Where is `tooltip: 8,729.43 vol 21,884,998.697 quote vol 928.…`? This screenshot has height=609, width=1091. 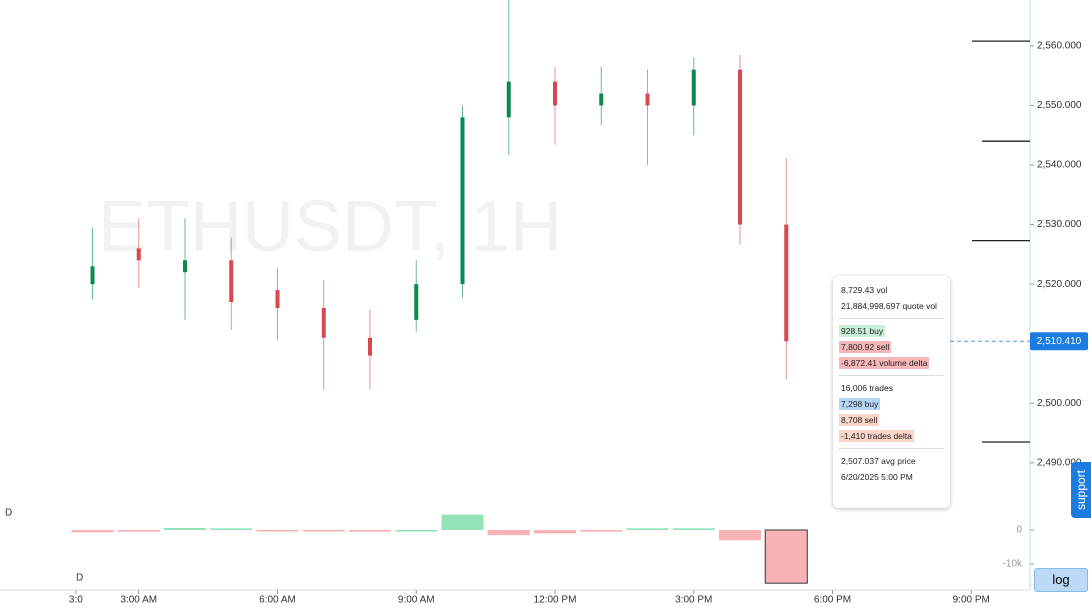
tooltip: 8,729.43 vol 21,884,998.697 quote vol 928.… is located at coordinates (891, 392).